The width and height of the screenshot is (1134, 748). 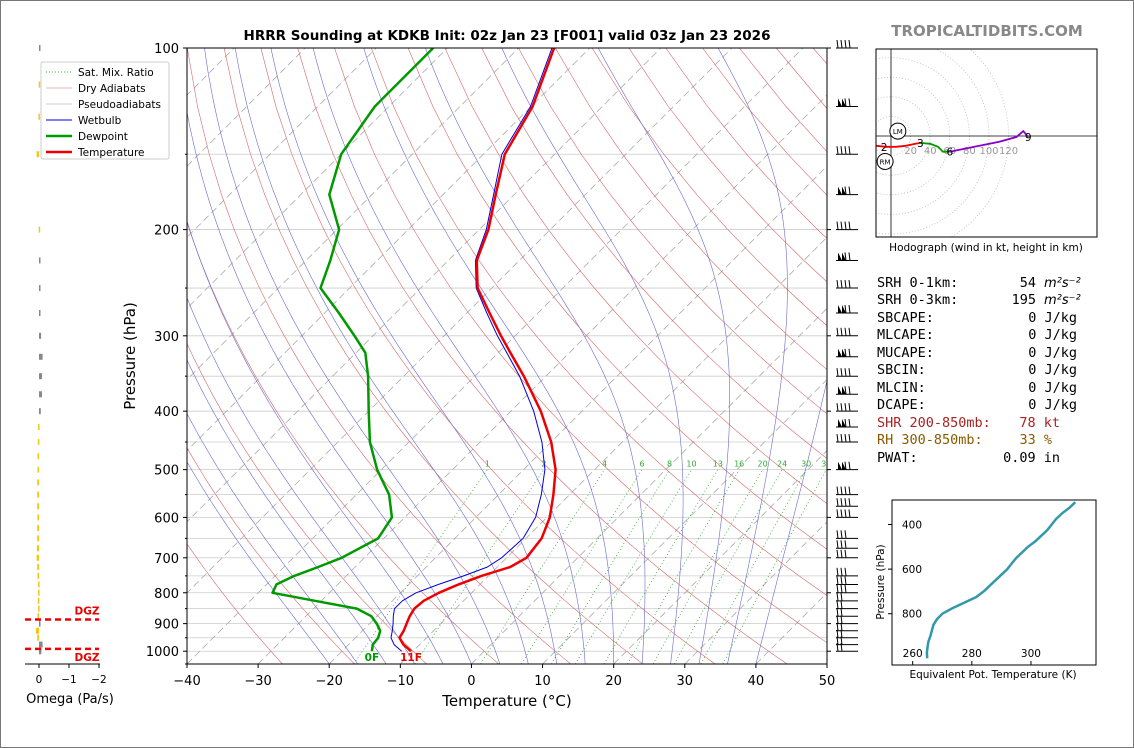 I want to click on x-tick-label: −10, so click(x=400, y=681).